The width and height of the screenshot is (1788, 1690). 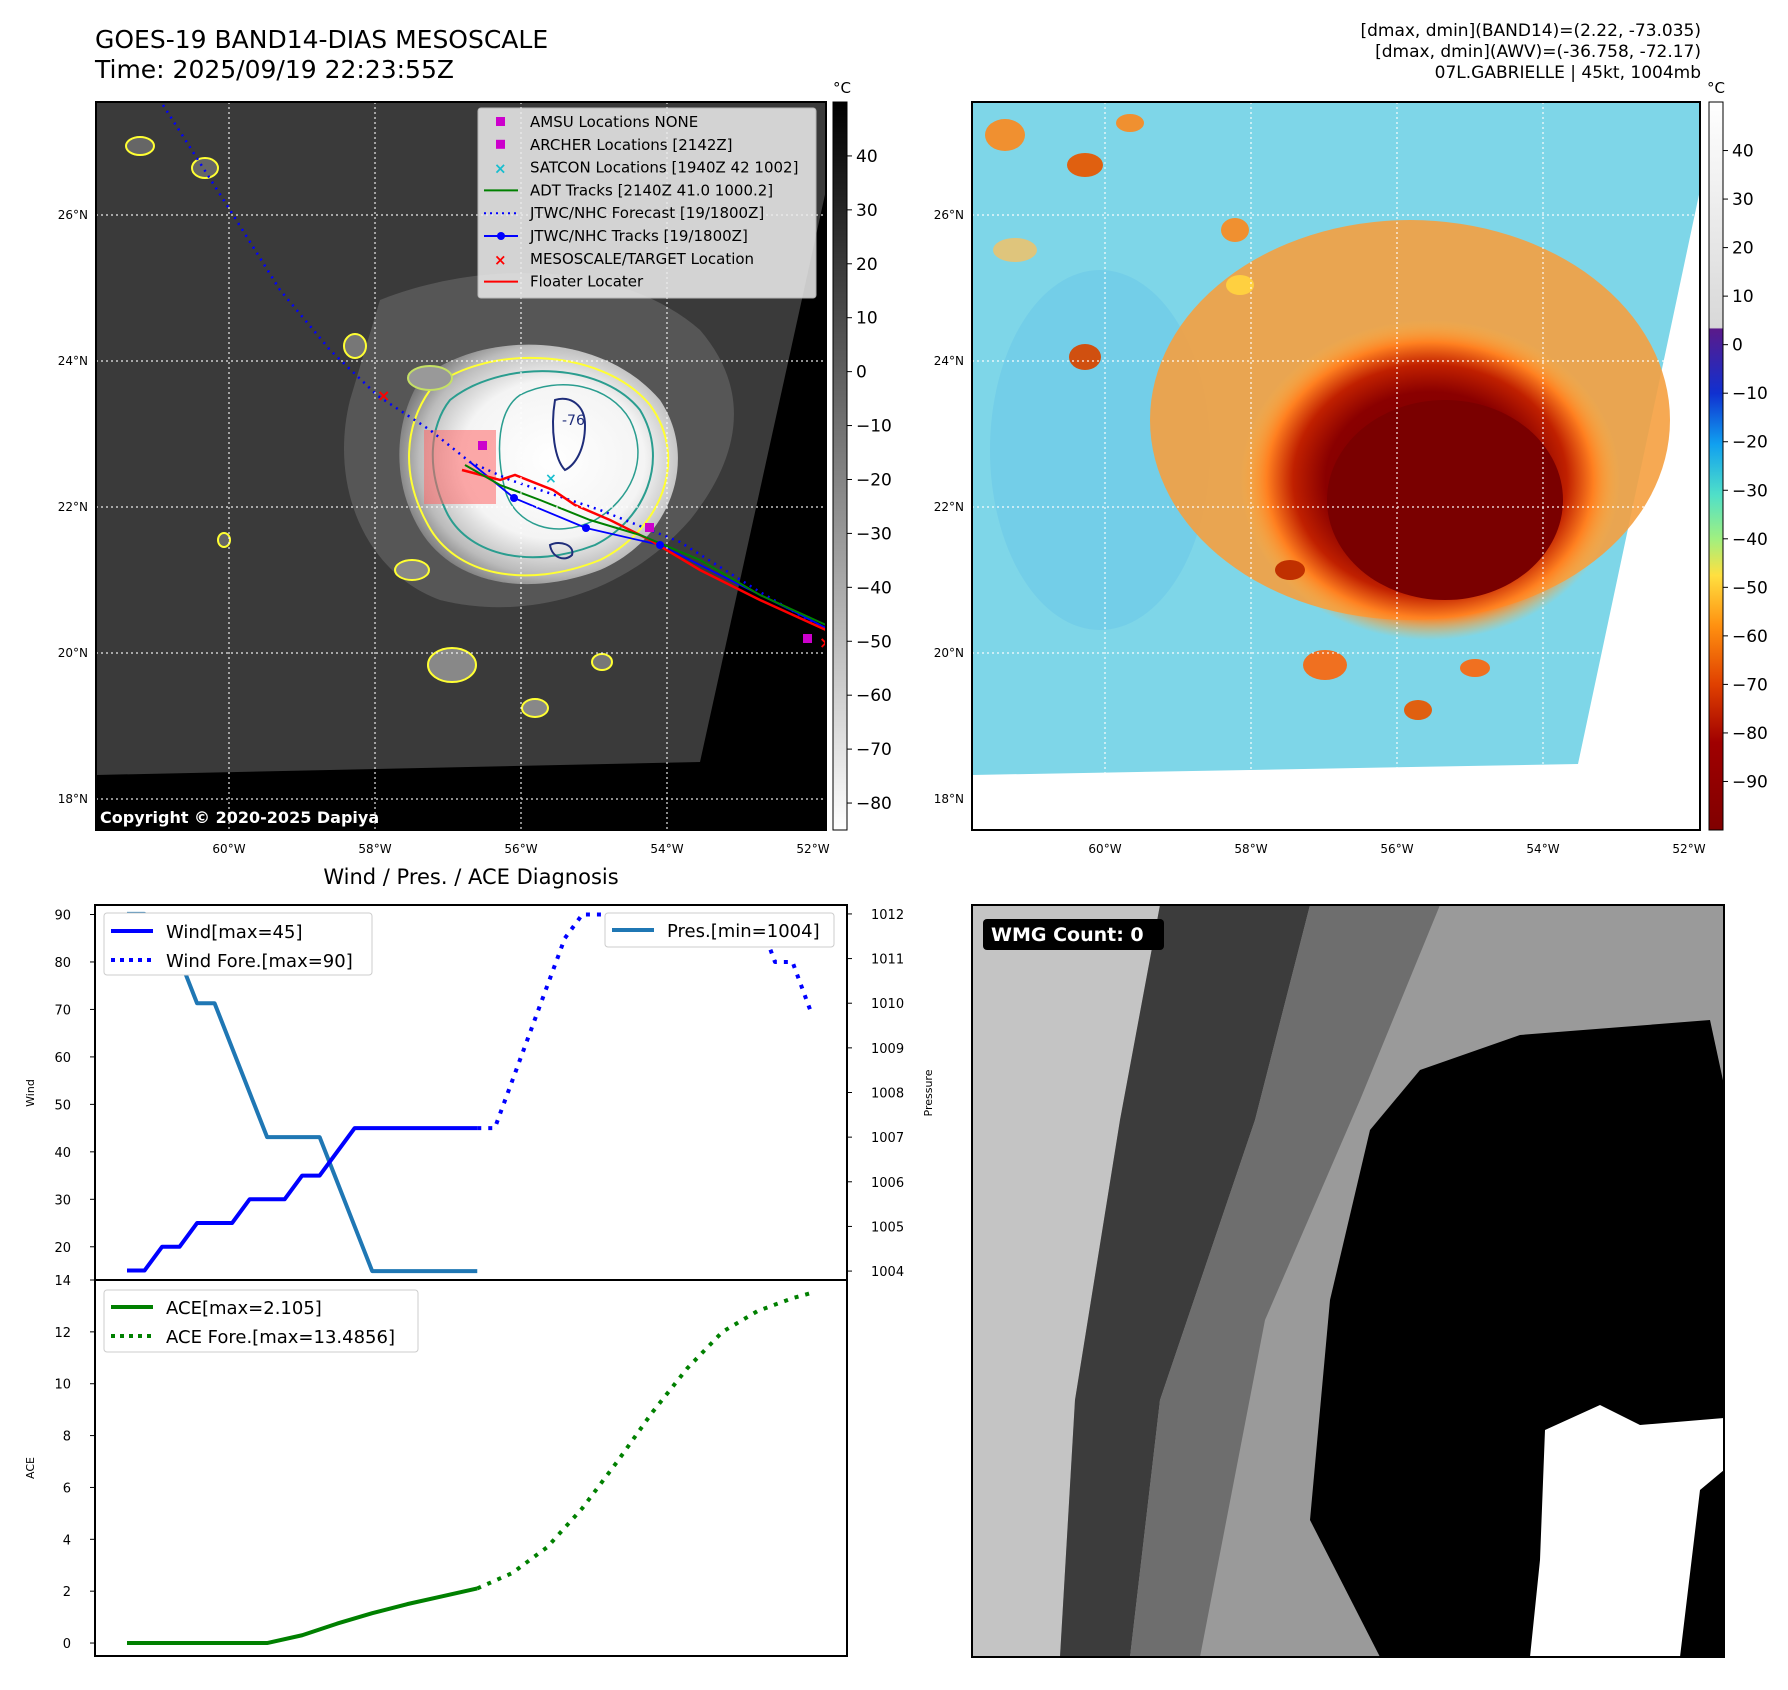 I want to click on ace-y-tick-label: 0, so click(x=67, y=1644).